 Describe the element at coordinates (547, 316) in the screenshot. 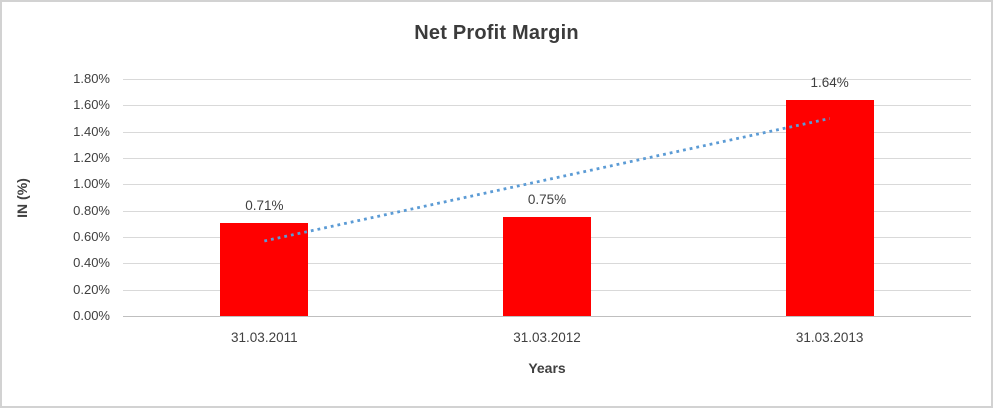

I see `x-axis-line` at that location.